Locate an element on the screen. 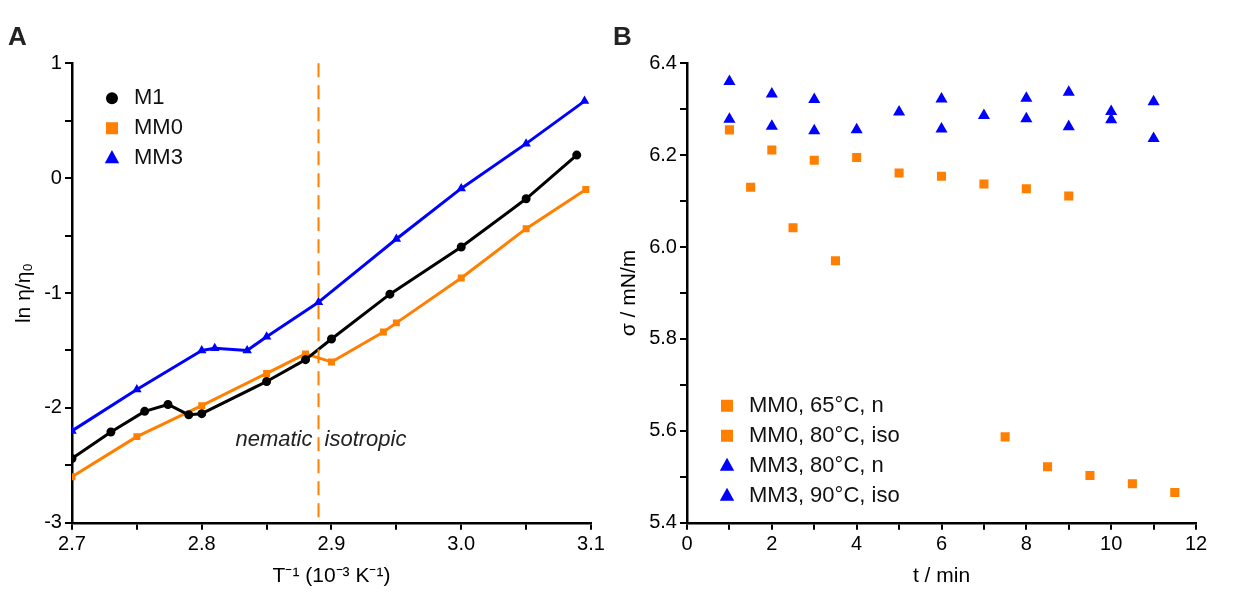 This screenshot has width=1234, height=605. chart-title: A is located at coordinates (17, 35).